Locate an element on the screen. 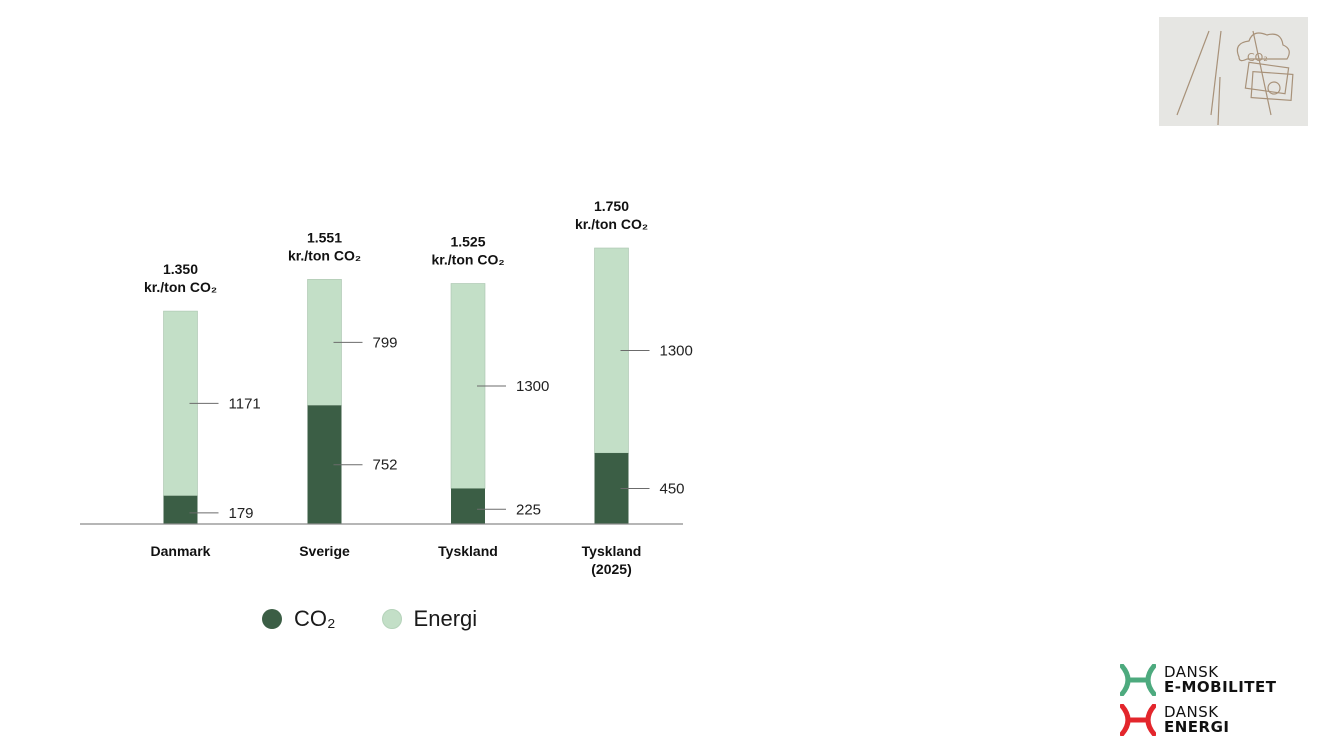 This screenshot has width=1333, height=750. legend-label-co2: CO₂ is located at coordinates (315, 618).